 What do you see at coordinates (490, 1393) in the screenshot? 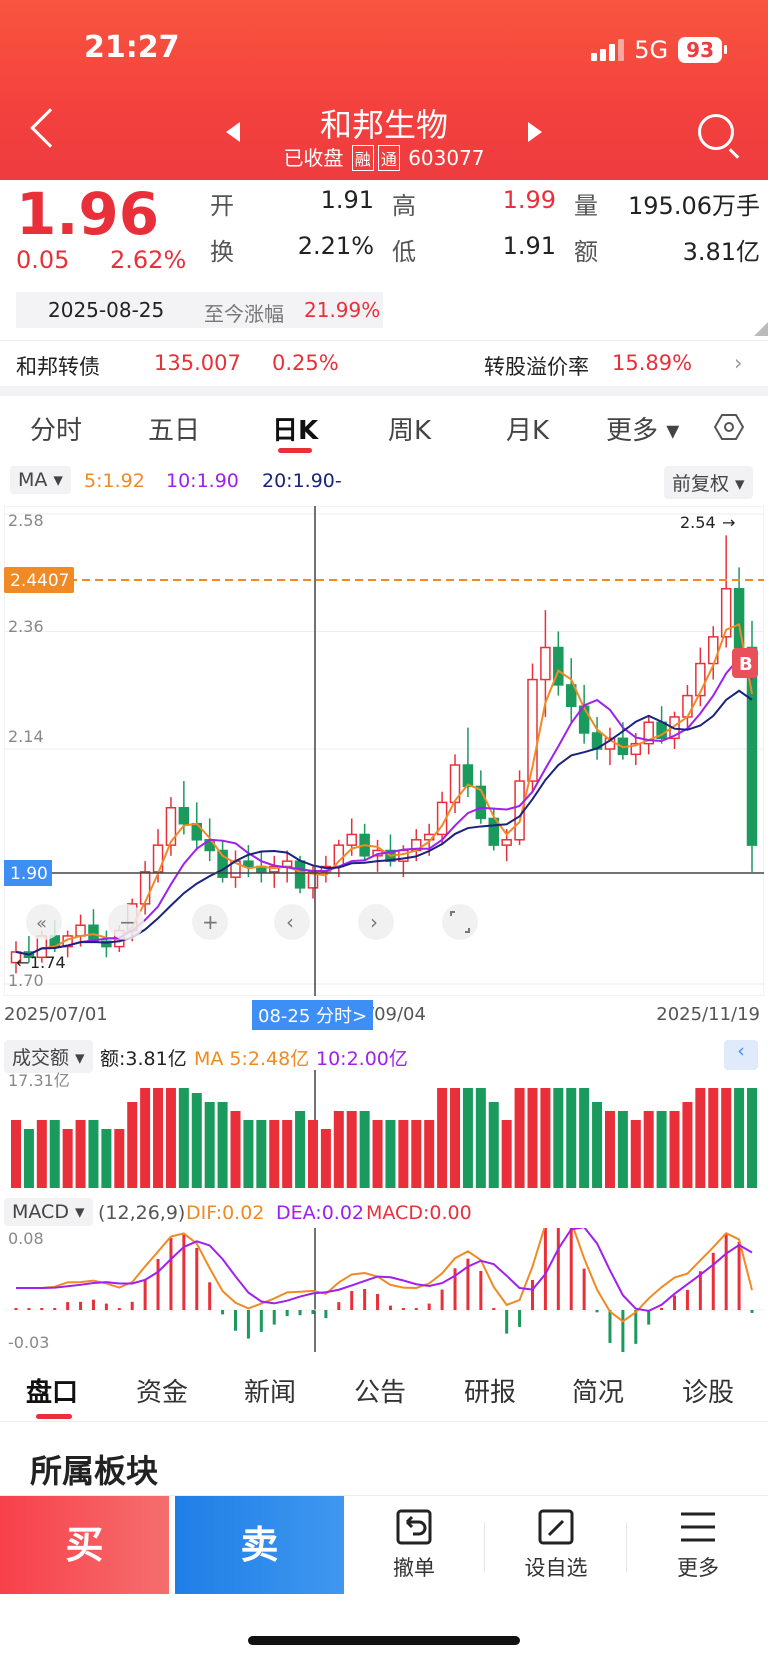
I see `tab-research: 研报` at bounding box center [490, 1393].